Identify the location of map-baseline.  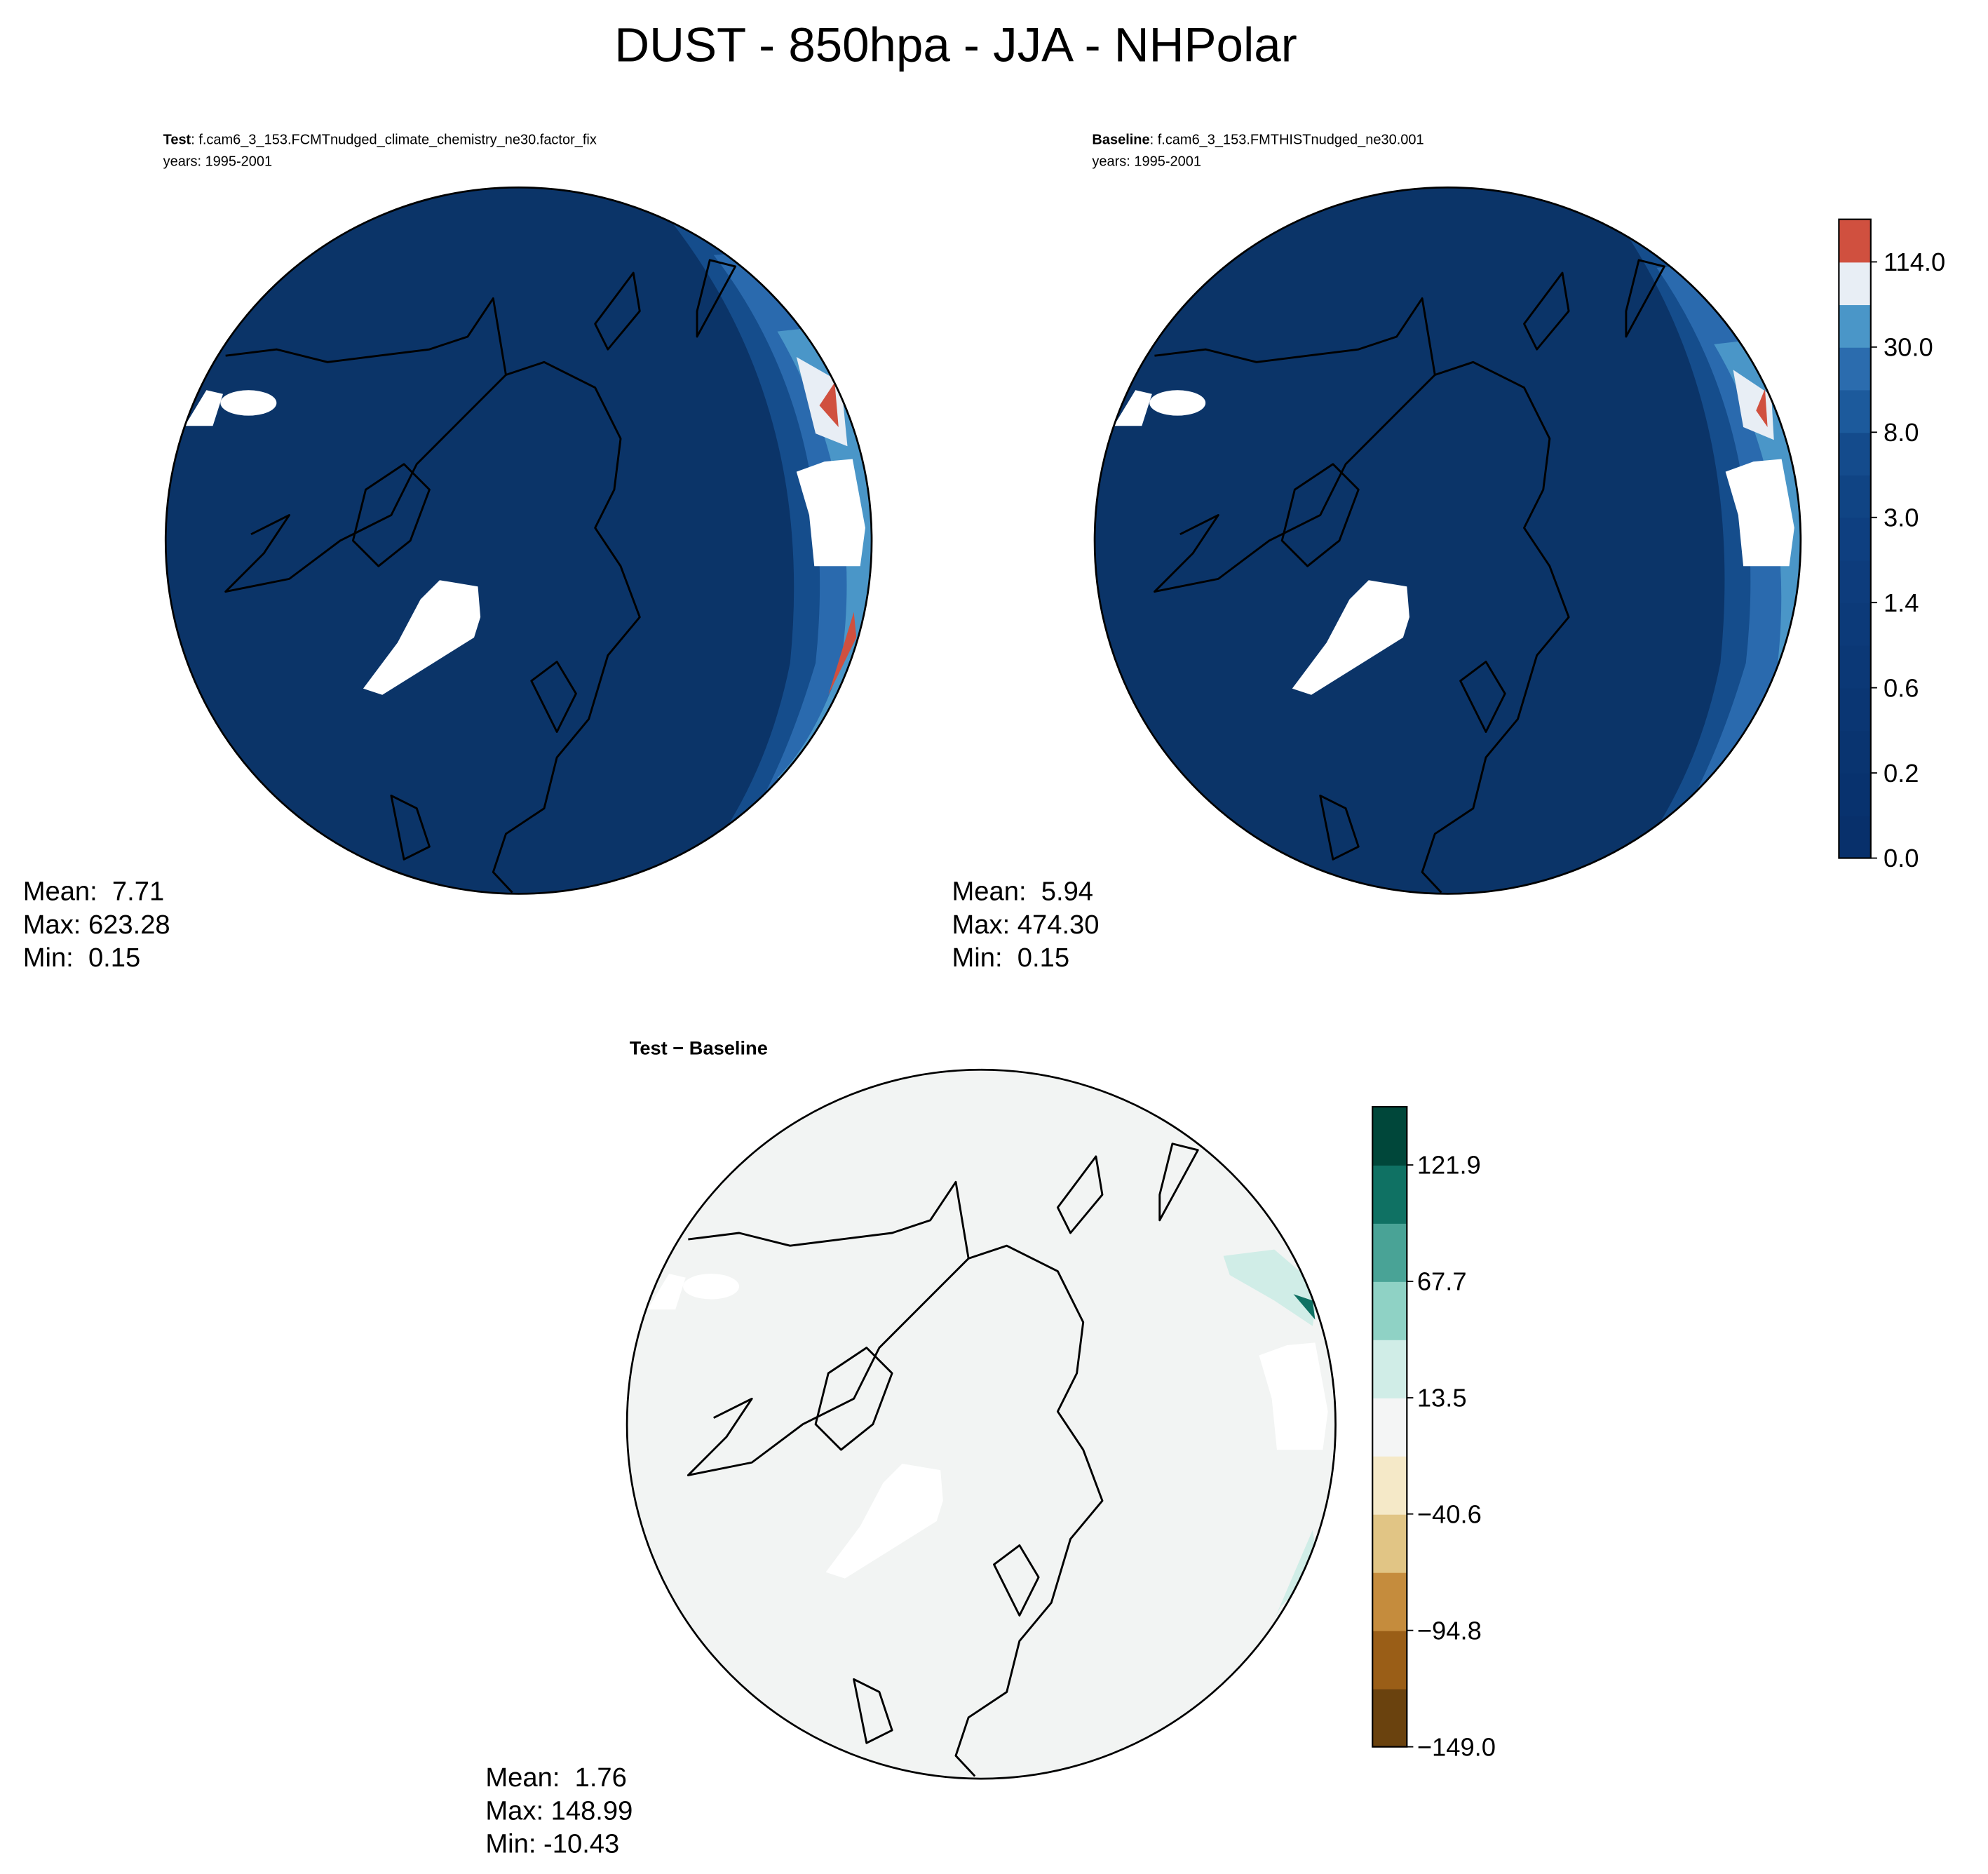
(1448, 540).